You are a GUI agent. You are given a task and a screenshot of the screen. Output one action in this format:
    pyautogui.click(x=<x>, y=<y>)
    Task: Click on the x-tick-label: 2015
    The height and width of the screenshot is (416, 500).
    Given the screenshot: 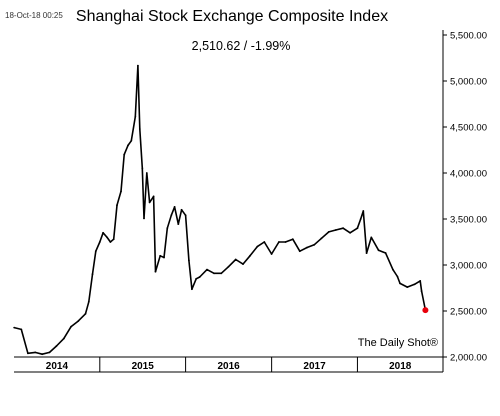 What is the action you would take?
    pyautogui.click(x=143, y=366)
    